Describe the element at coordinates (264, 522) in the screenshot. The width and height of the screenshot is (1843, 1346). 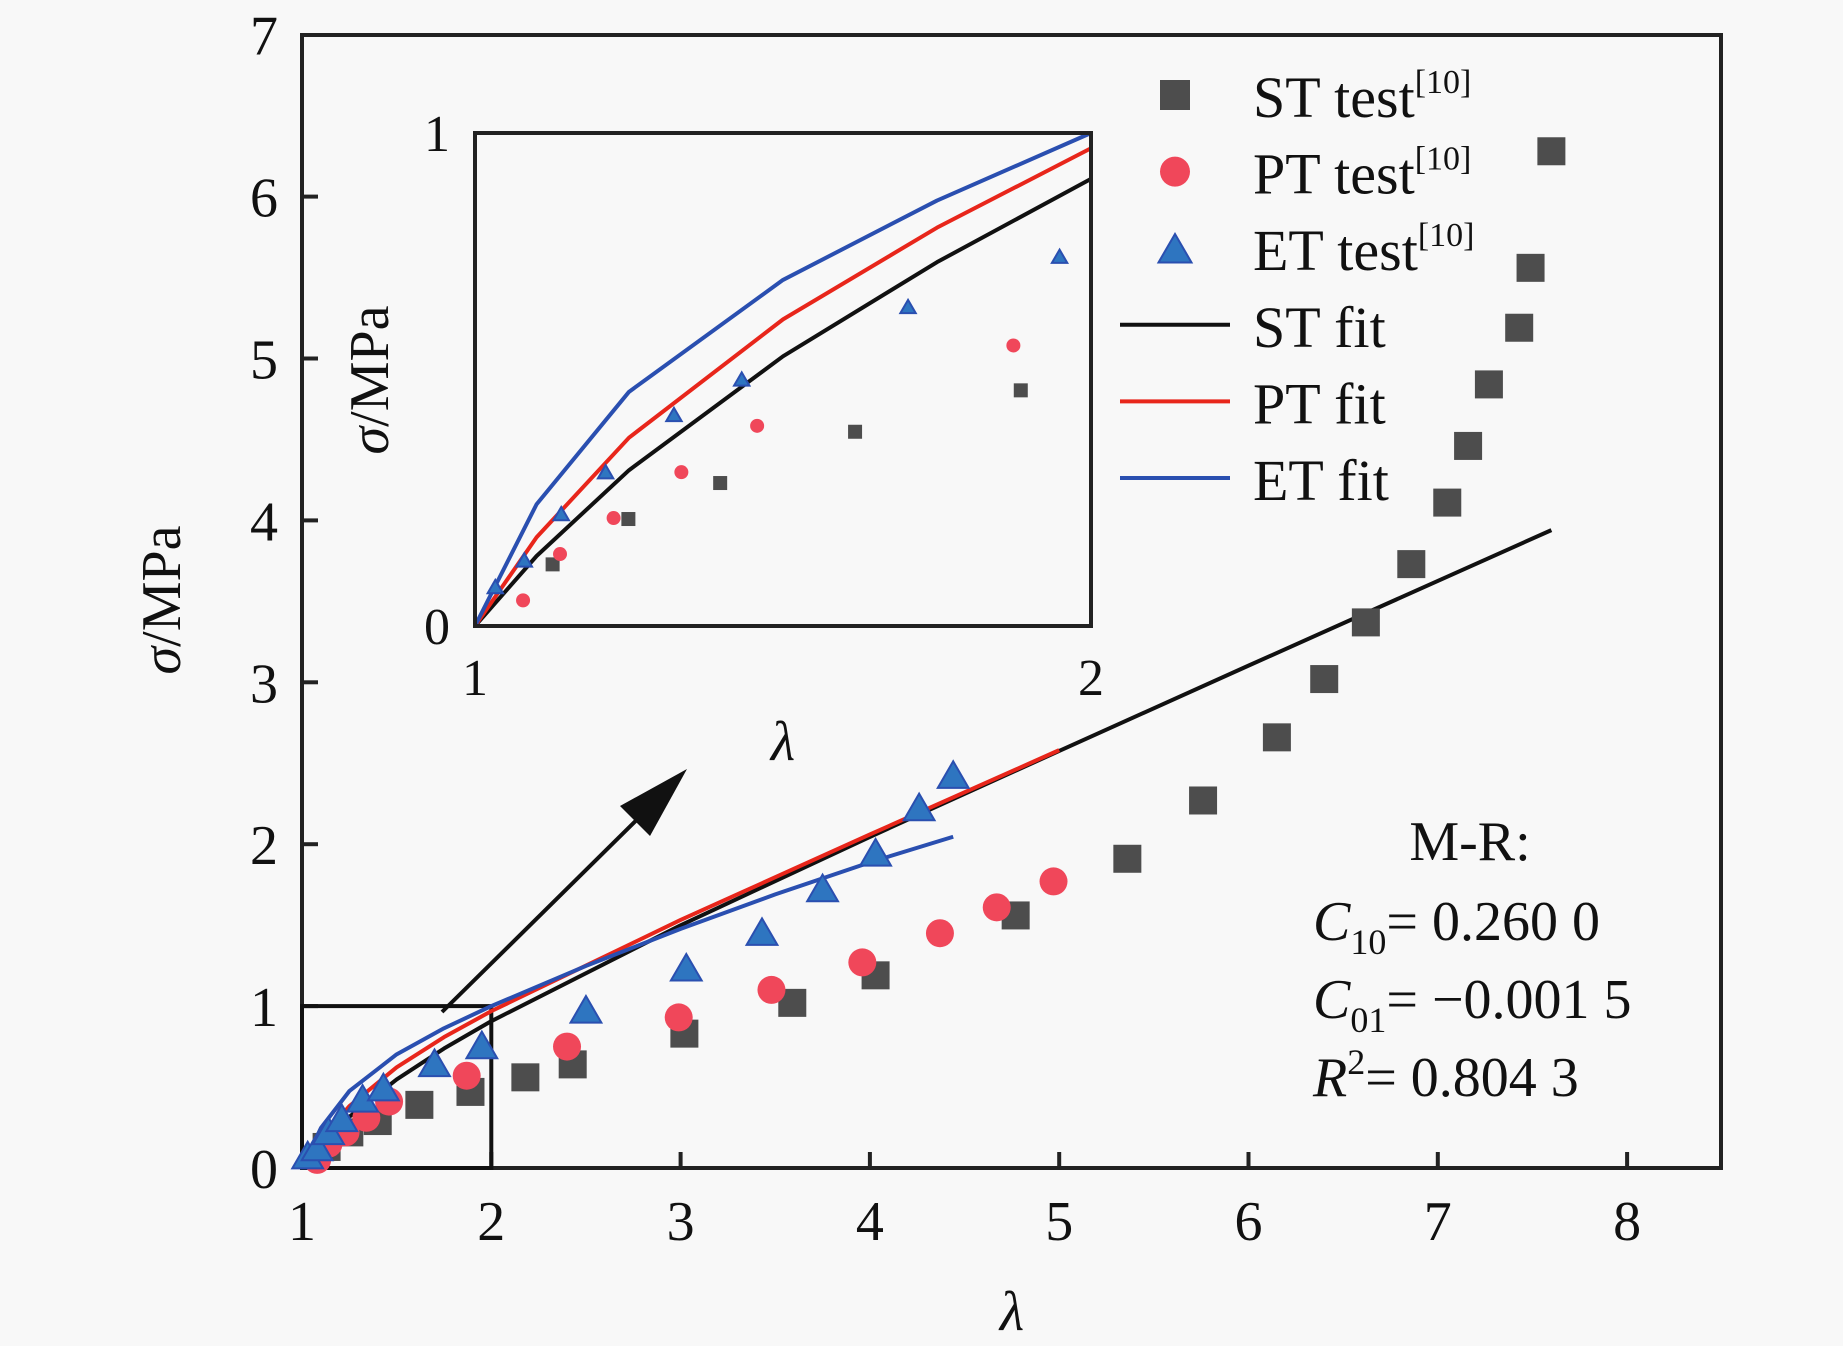
I see `y-tick-label: 4` at that location.